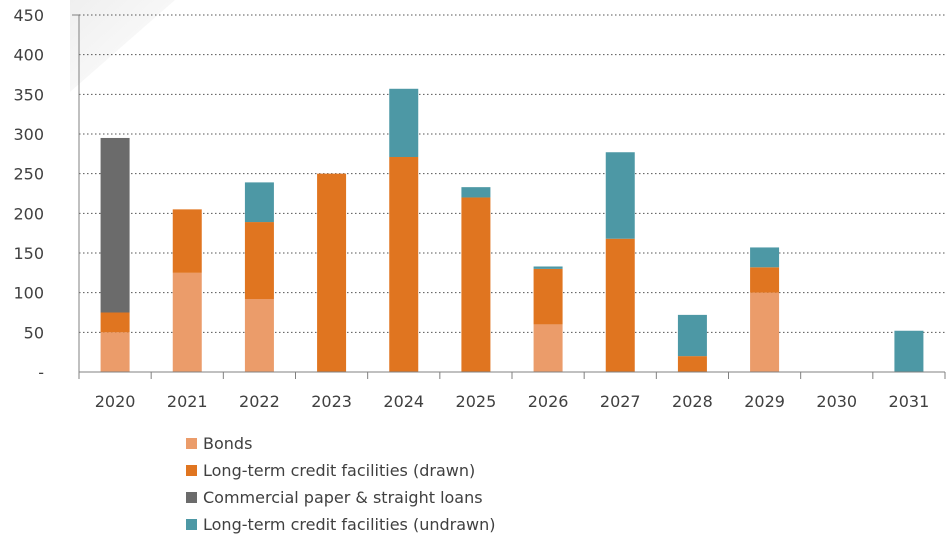 This screenshot has height=538, width=947. What do you see at coordinates (28, 213) in the screenshot?
I see `y-tick-label: 200` at bounding box center [28, 213].